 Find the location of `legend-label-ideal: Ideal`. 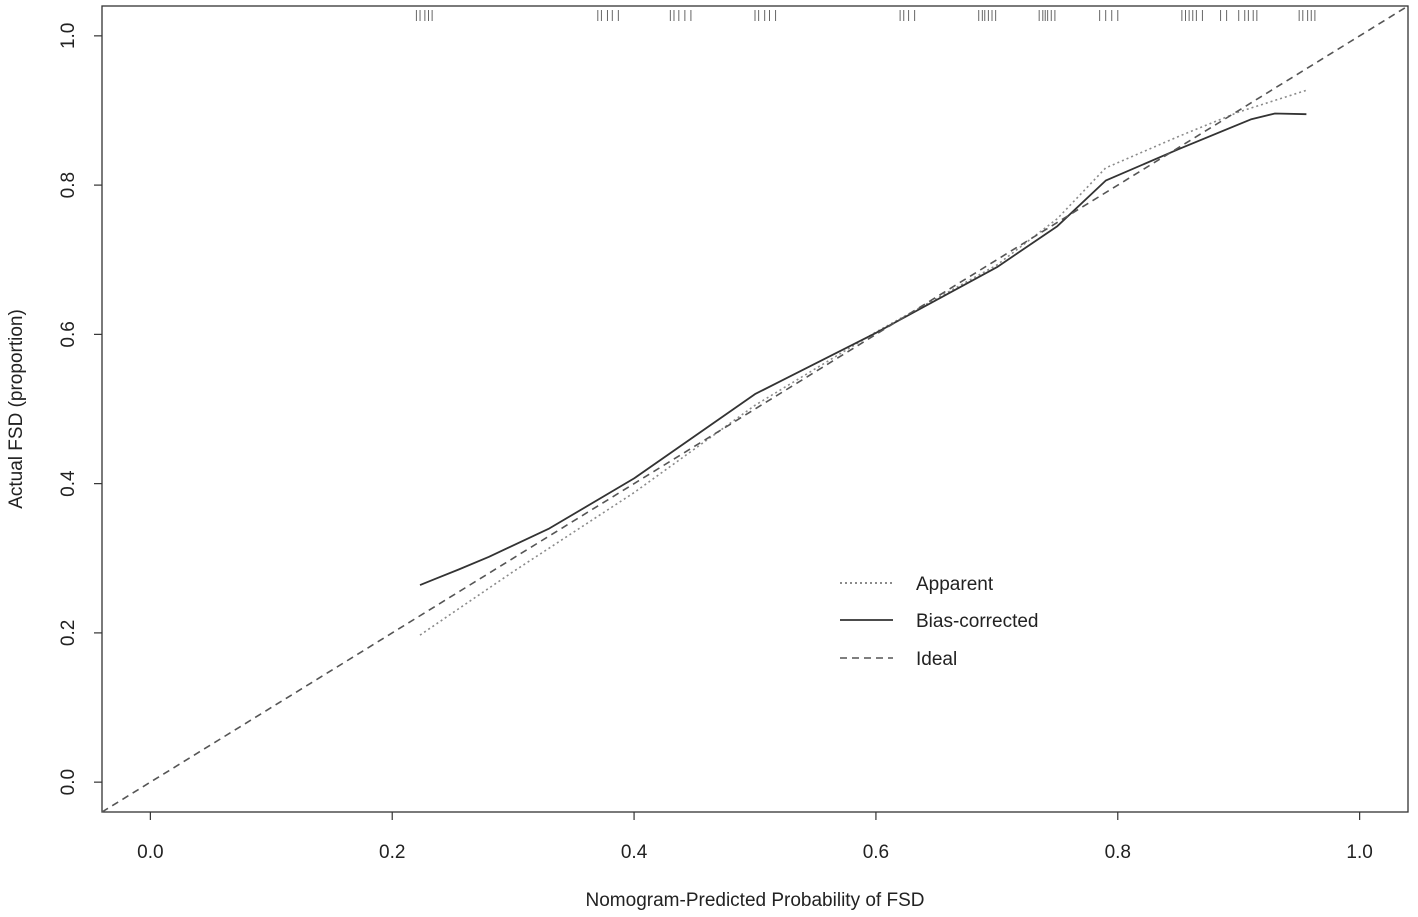

legend-label-ideal: Ideal is located at coordinates (936, 659).